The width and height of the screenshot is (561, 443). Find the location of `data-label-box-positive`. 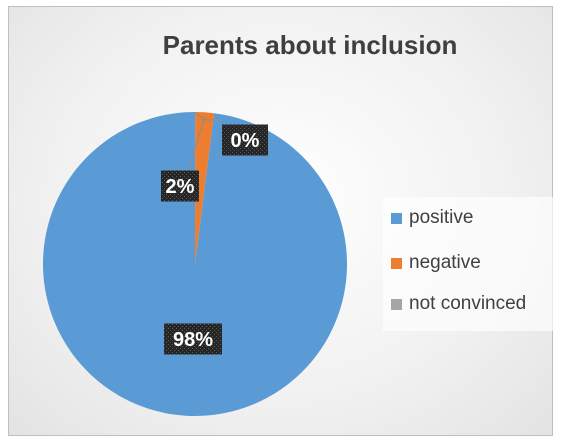

data-label-box-positive is located at coordinates (193, 339).